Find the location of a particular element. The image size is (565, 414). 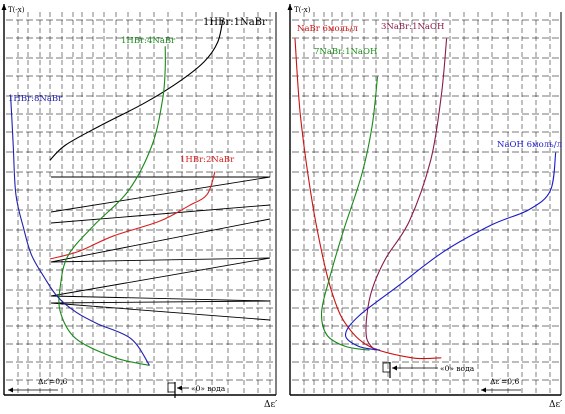

black-lines is located at coordinates (160, 248).